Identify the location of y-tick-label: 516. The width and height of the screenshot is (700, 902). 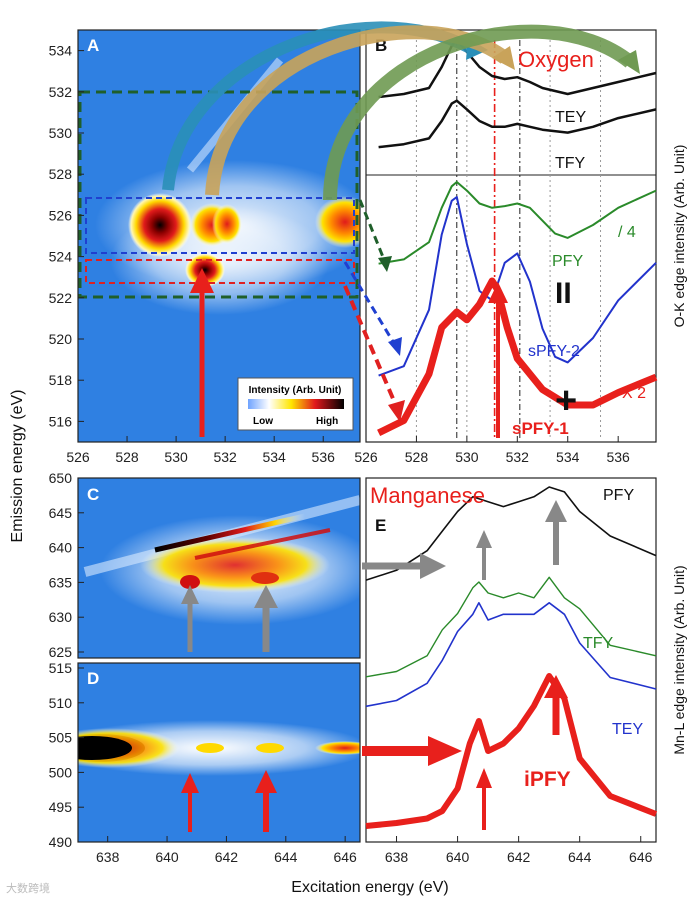
(61, 421).